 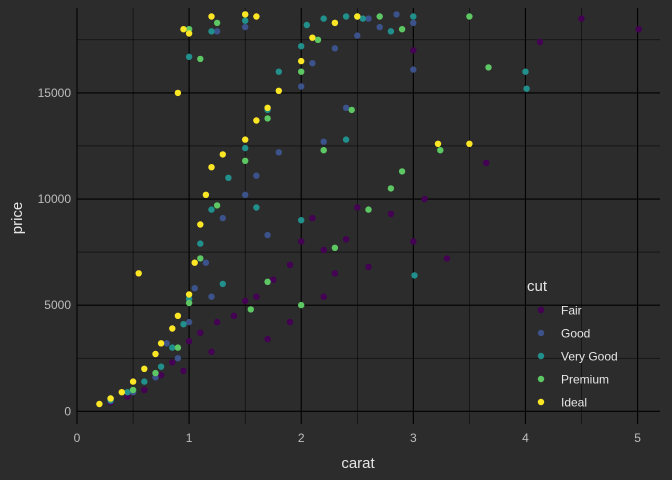 I want to click on x-tick-label: 4, so click(x=525, y=438).